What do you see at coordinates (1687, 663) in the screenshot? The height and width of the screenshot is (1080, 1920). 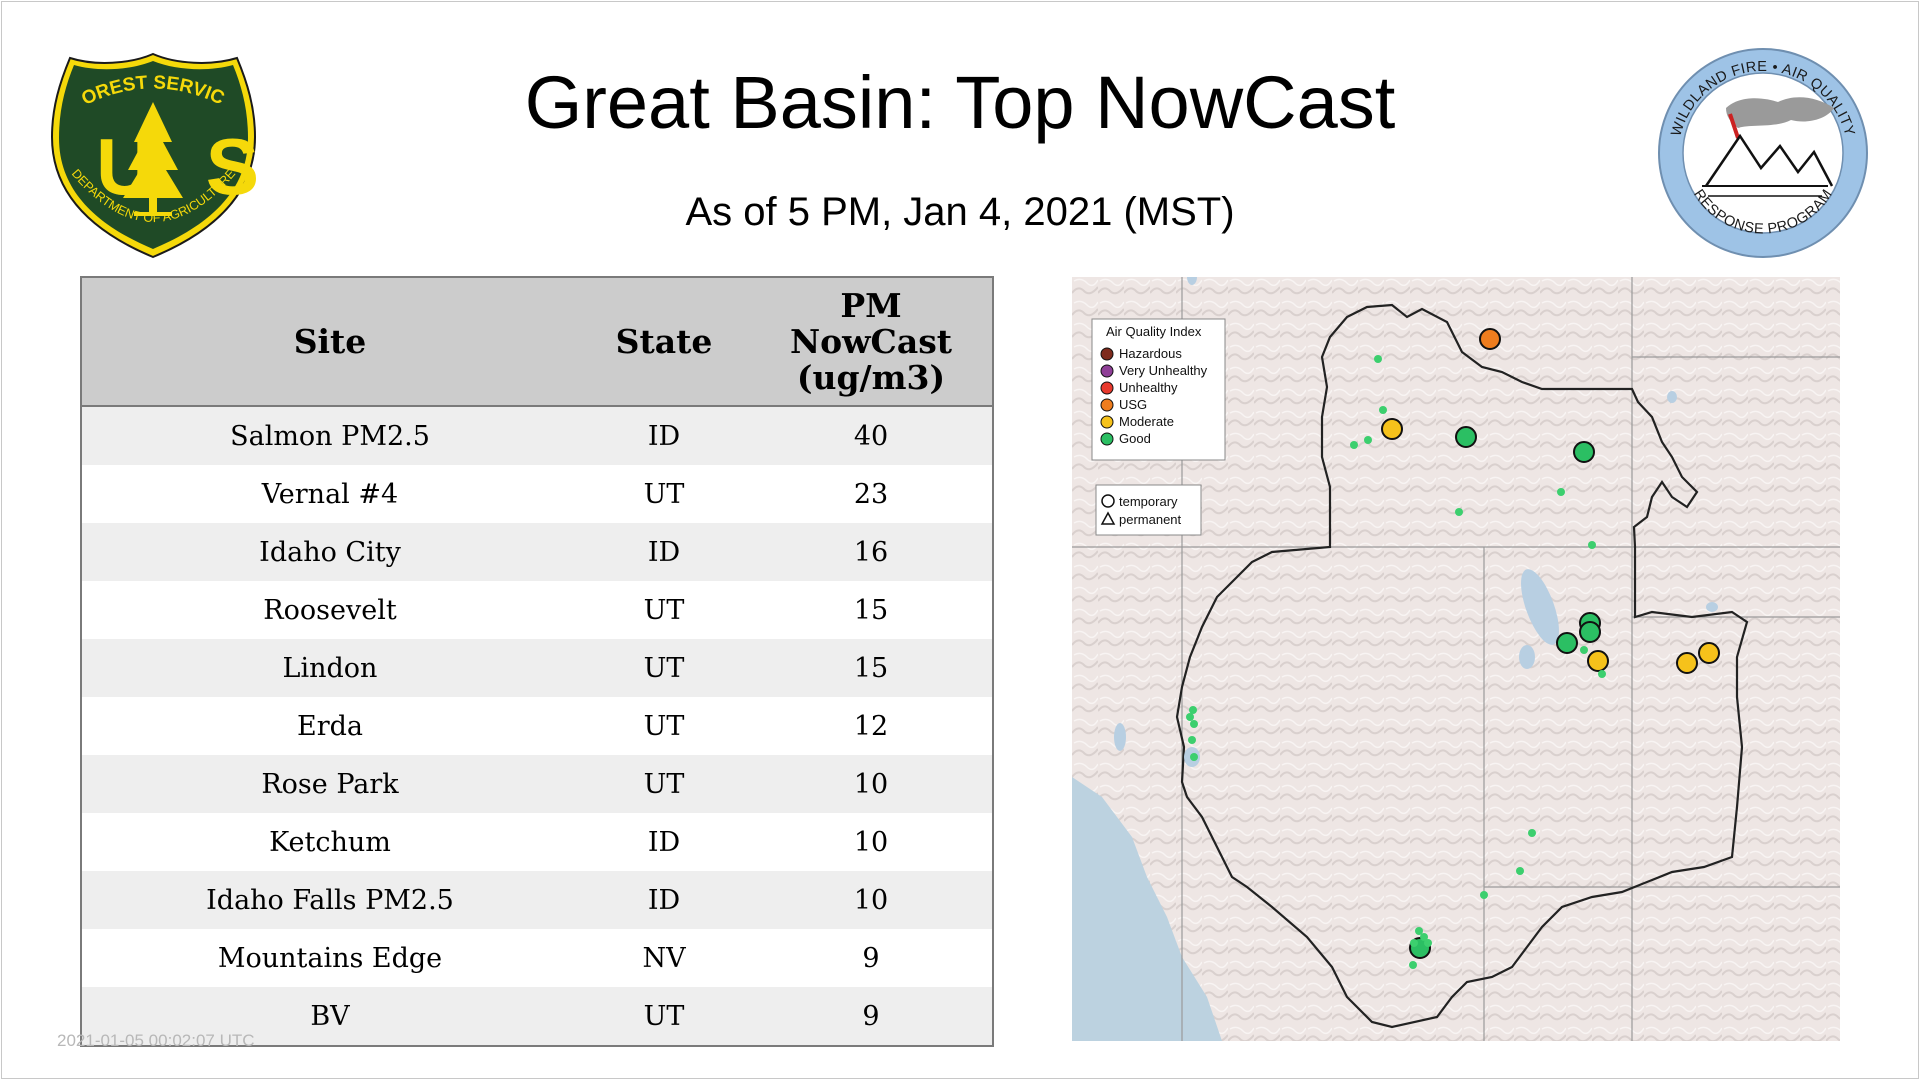 I see `site-marker-roosevelt` at bounding box center [1687, 663].